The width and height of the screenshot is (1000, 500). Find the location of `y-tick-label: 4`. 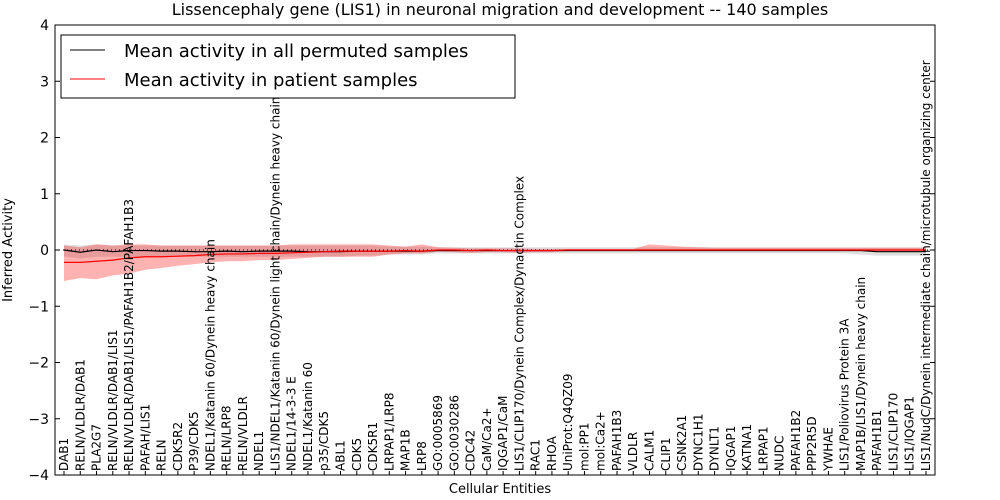

y-tick-label: 4 is located at coordinates (44, 26).